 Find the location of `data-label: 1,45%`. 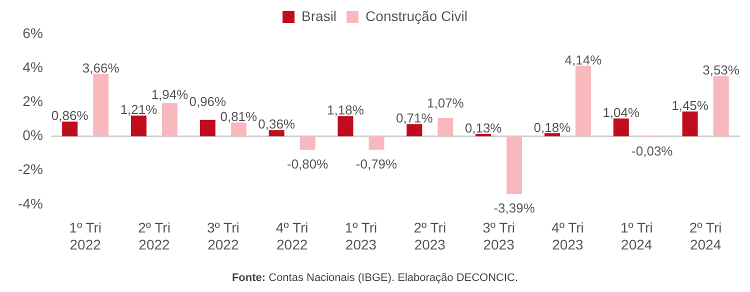

data-label: 1,45% is located at coordinates (690, 106).